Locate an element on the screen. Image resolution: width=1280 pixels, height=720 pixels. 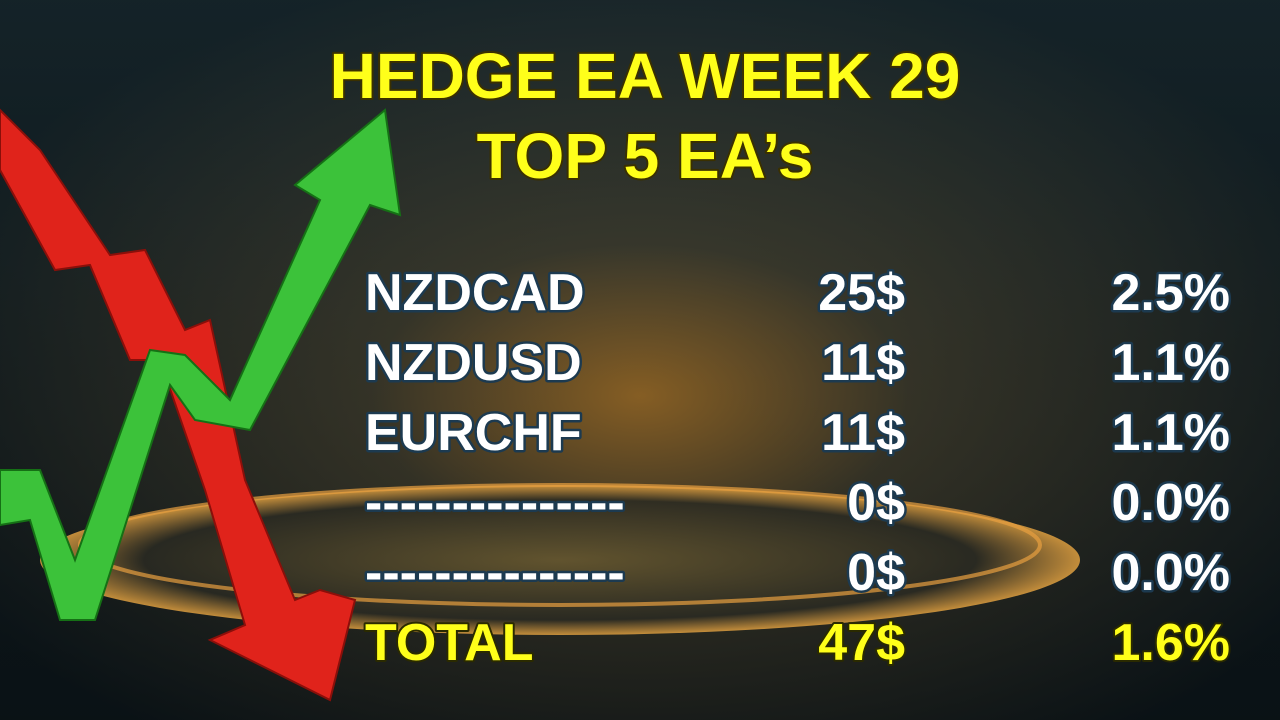
pair-name: NZDUSD is located at coordinates (473, 363).